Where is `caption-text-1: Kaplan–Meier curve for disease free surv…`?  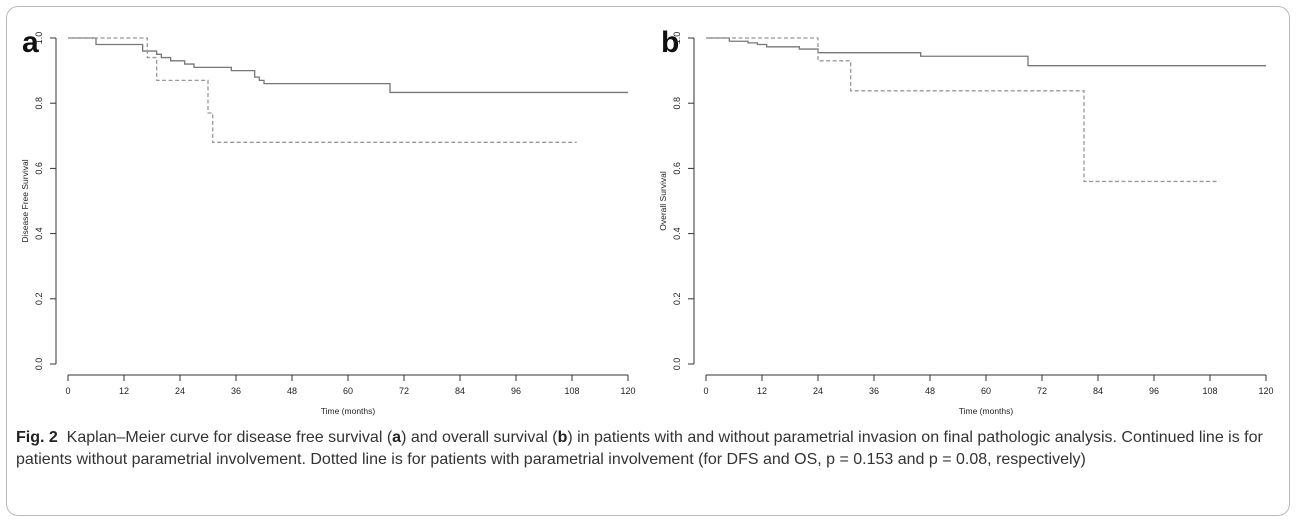
caption-text-1: Kaplan–Meier curve for disease free surv… is located at coordinates (229, 437).